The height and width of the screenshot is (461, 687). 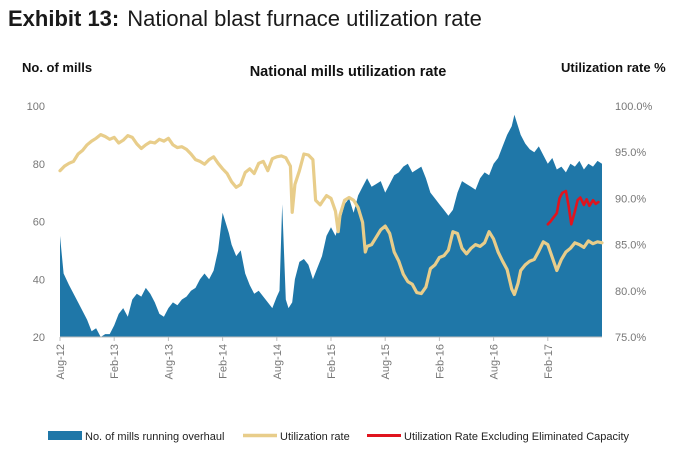 I want to click on series-line-utilization-excluding, so click(x=573, y=207).